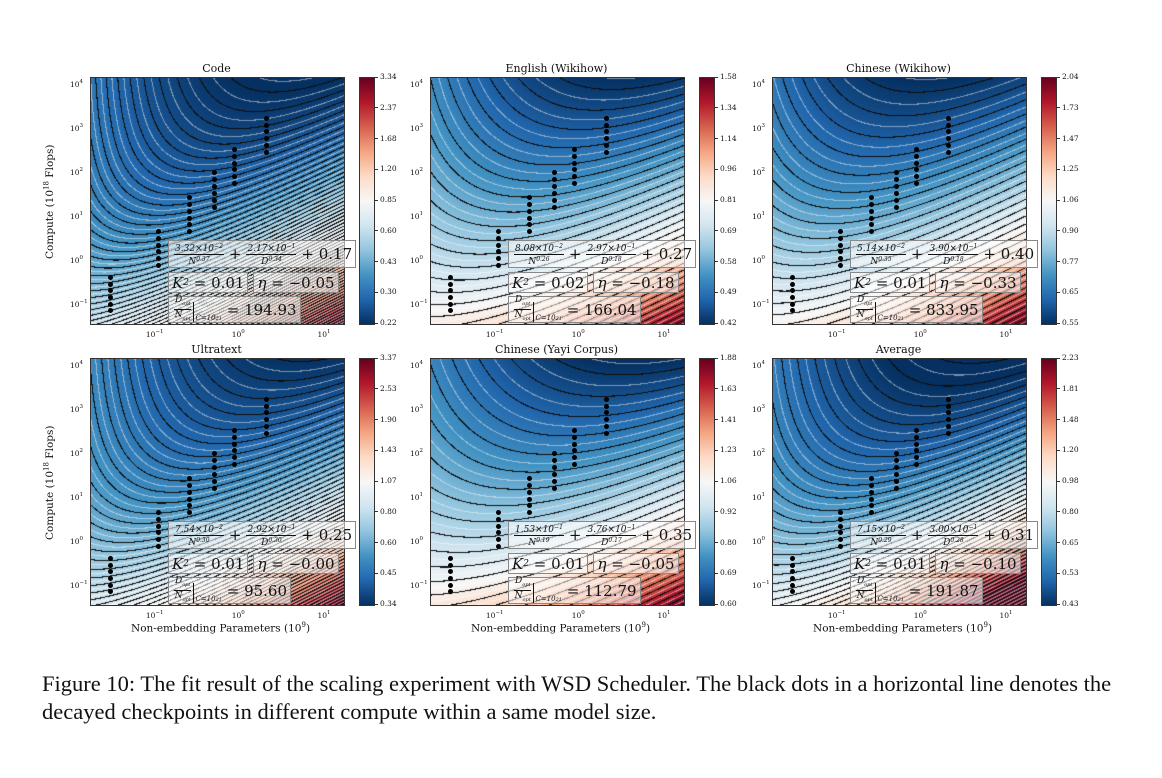  Describe the element at coordinates (611, 261) in the screenshot. I see `denominator: D0.18` at that location.